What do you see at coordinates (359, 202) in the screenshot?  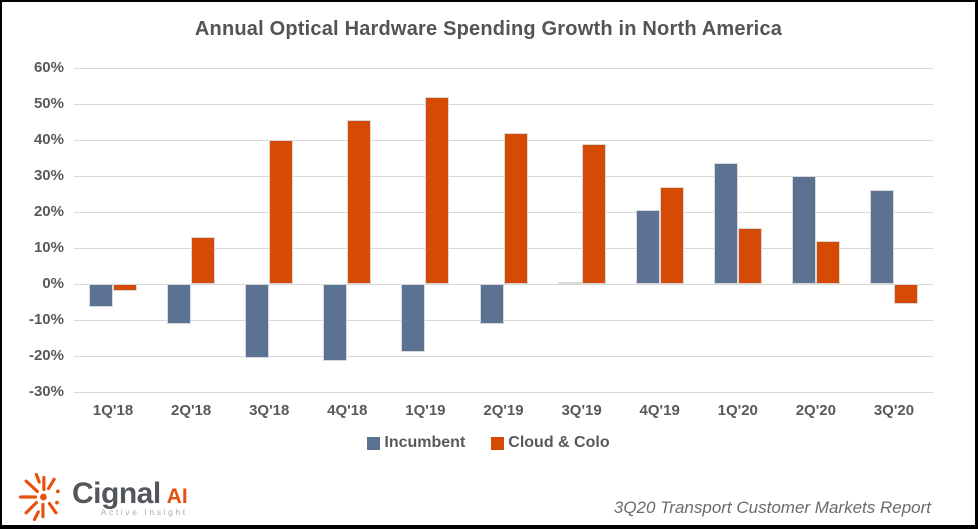 I see `bar-cloud-colo-4Q18` at bounding box center [359, 202].